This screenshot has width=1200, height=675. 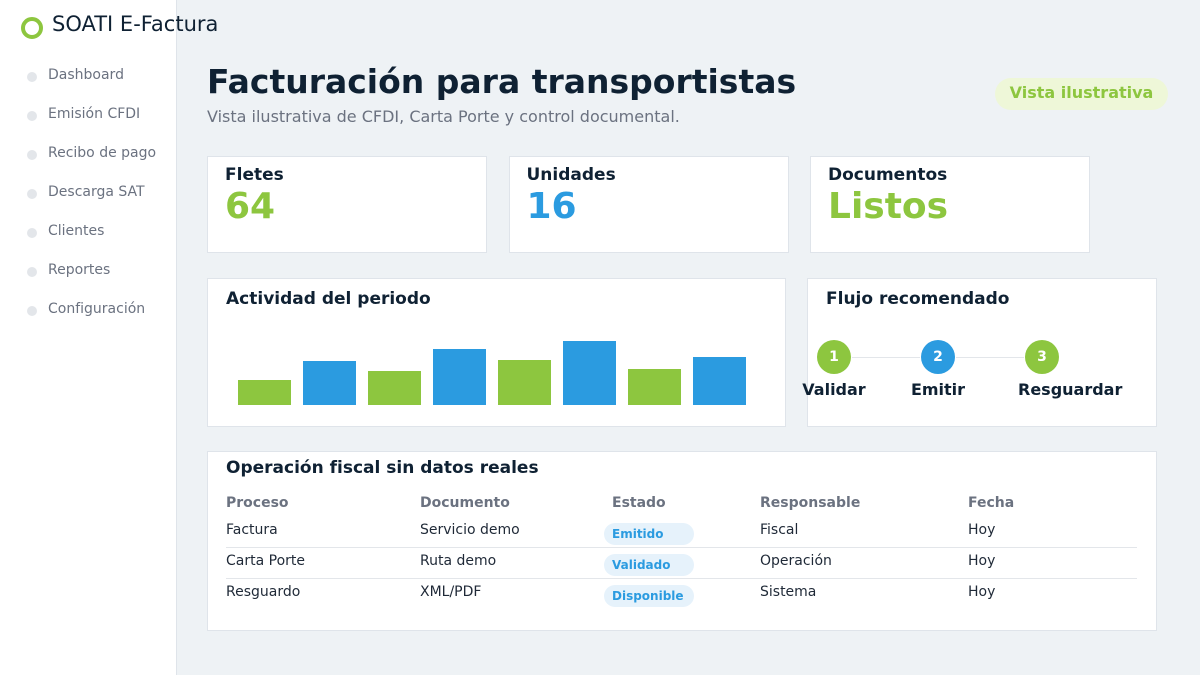 What do you see at coordinates (1042, 357) in the screenshot?
I see `step-circle: 3` at bounding box center [1042, 357].